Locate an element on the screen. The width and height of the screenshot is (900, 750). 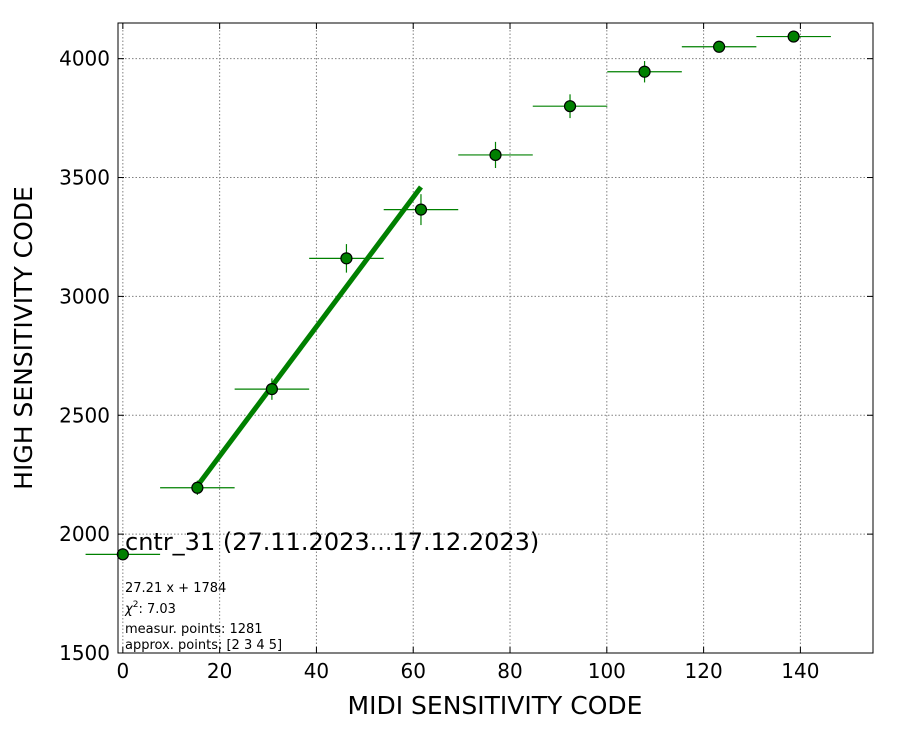
y-tick-label: 3500 is located at coordinates (84, 178).